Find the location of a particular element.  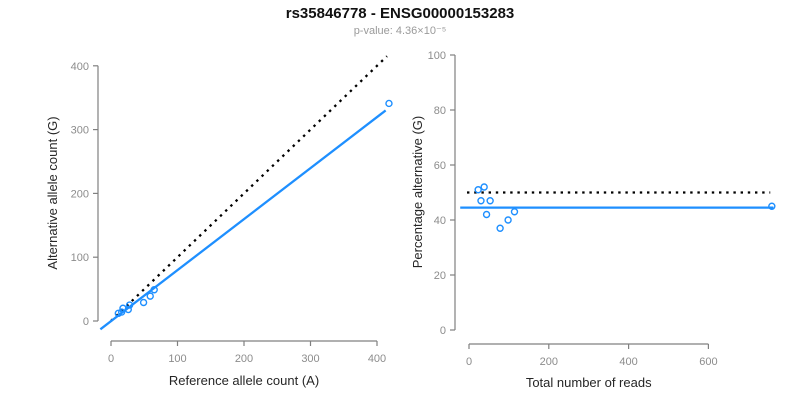

x-tick-label: 300 is located at coordinates (310, 359).